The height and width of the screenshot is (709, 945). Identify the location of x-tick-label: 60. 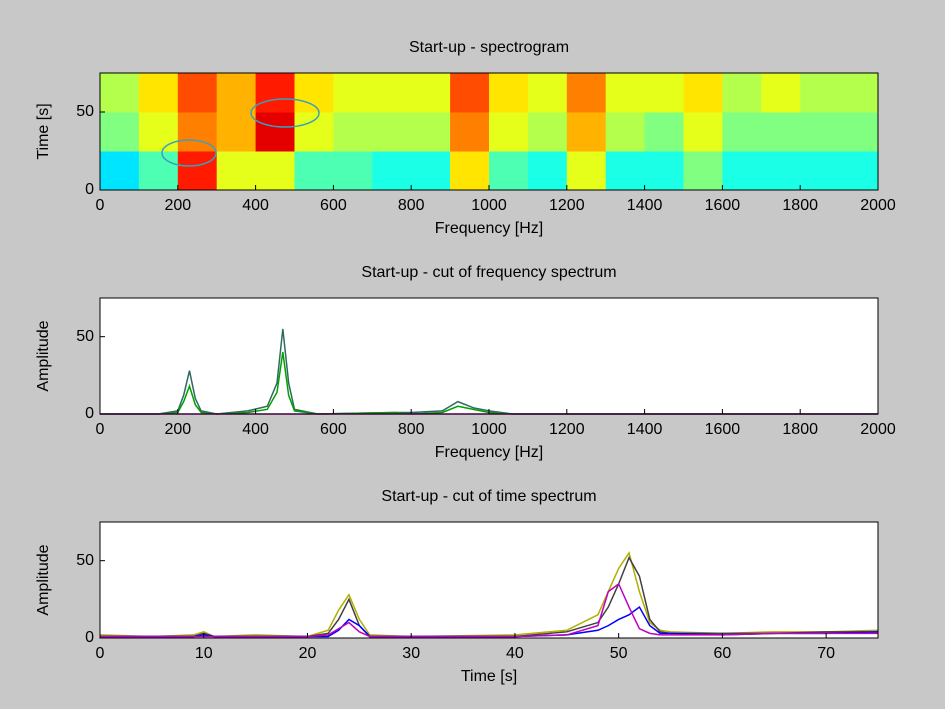
(723, 653).